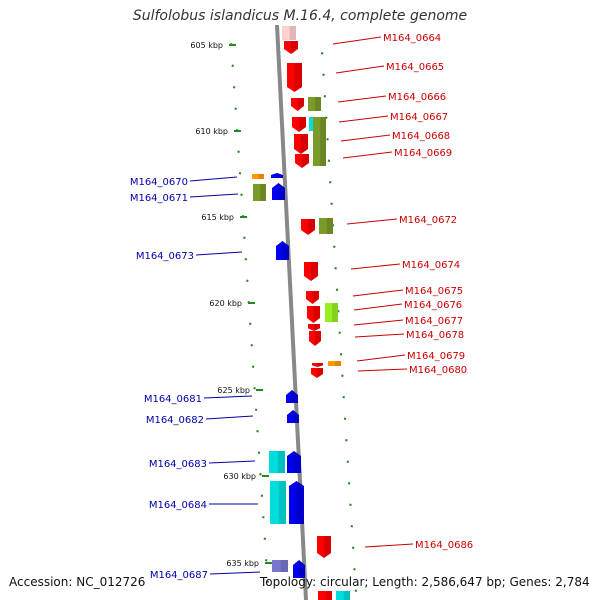 This screenshot has width=600, height=600. I want to click on reverse-gene-label: M164_0683, so click(178, 464).